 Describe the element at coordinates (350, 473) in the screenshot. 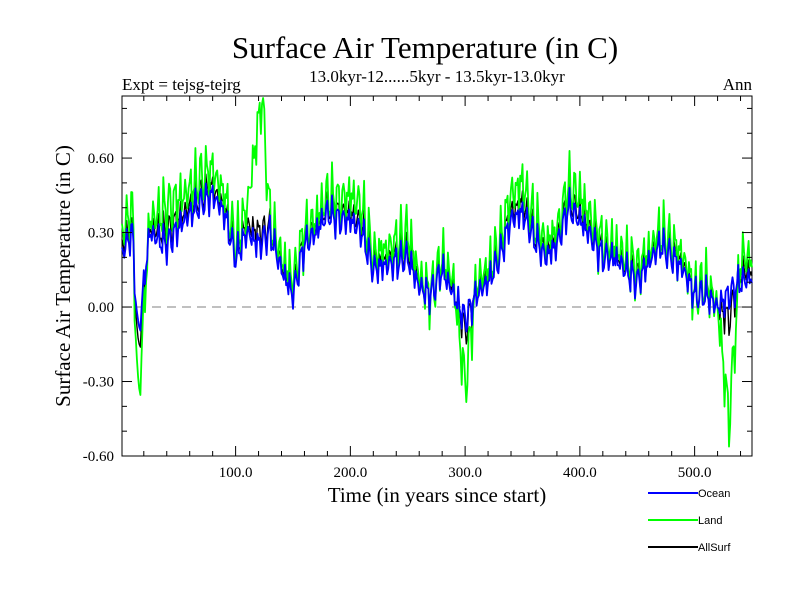

I see `x-tick-label: 200.0` at that location.